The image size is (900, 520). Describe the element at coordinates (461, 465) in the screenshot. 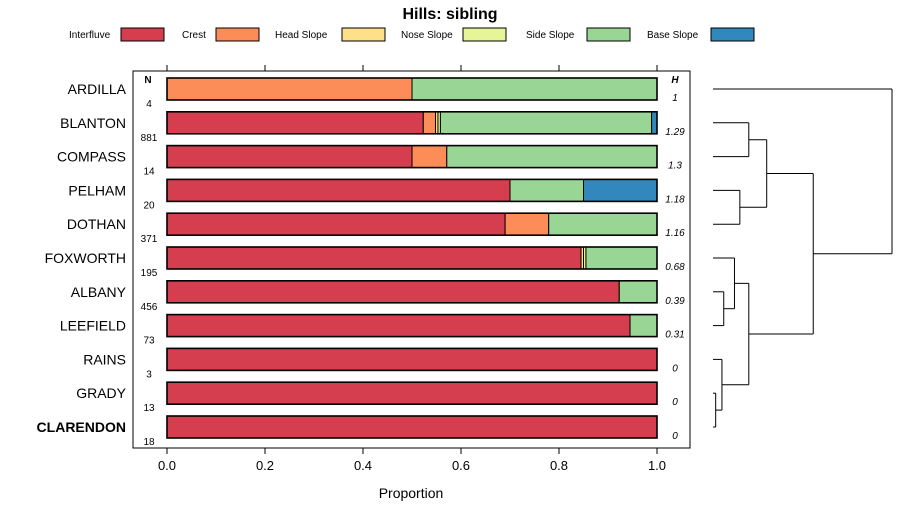

I see `x-tick-label: 0.6` at that location.